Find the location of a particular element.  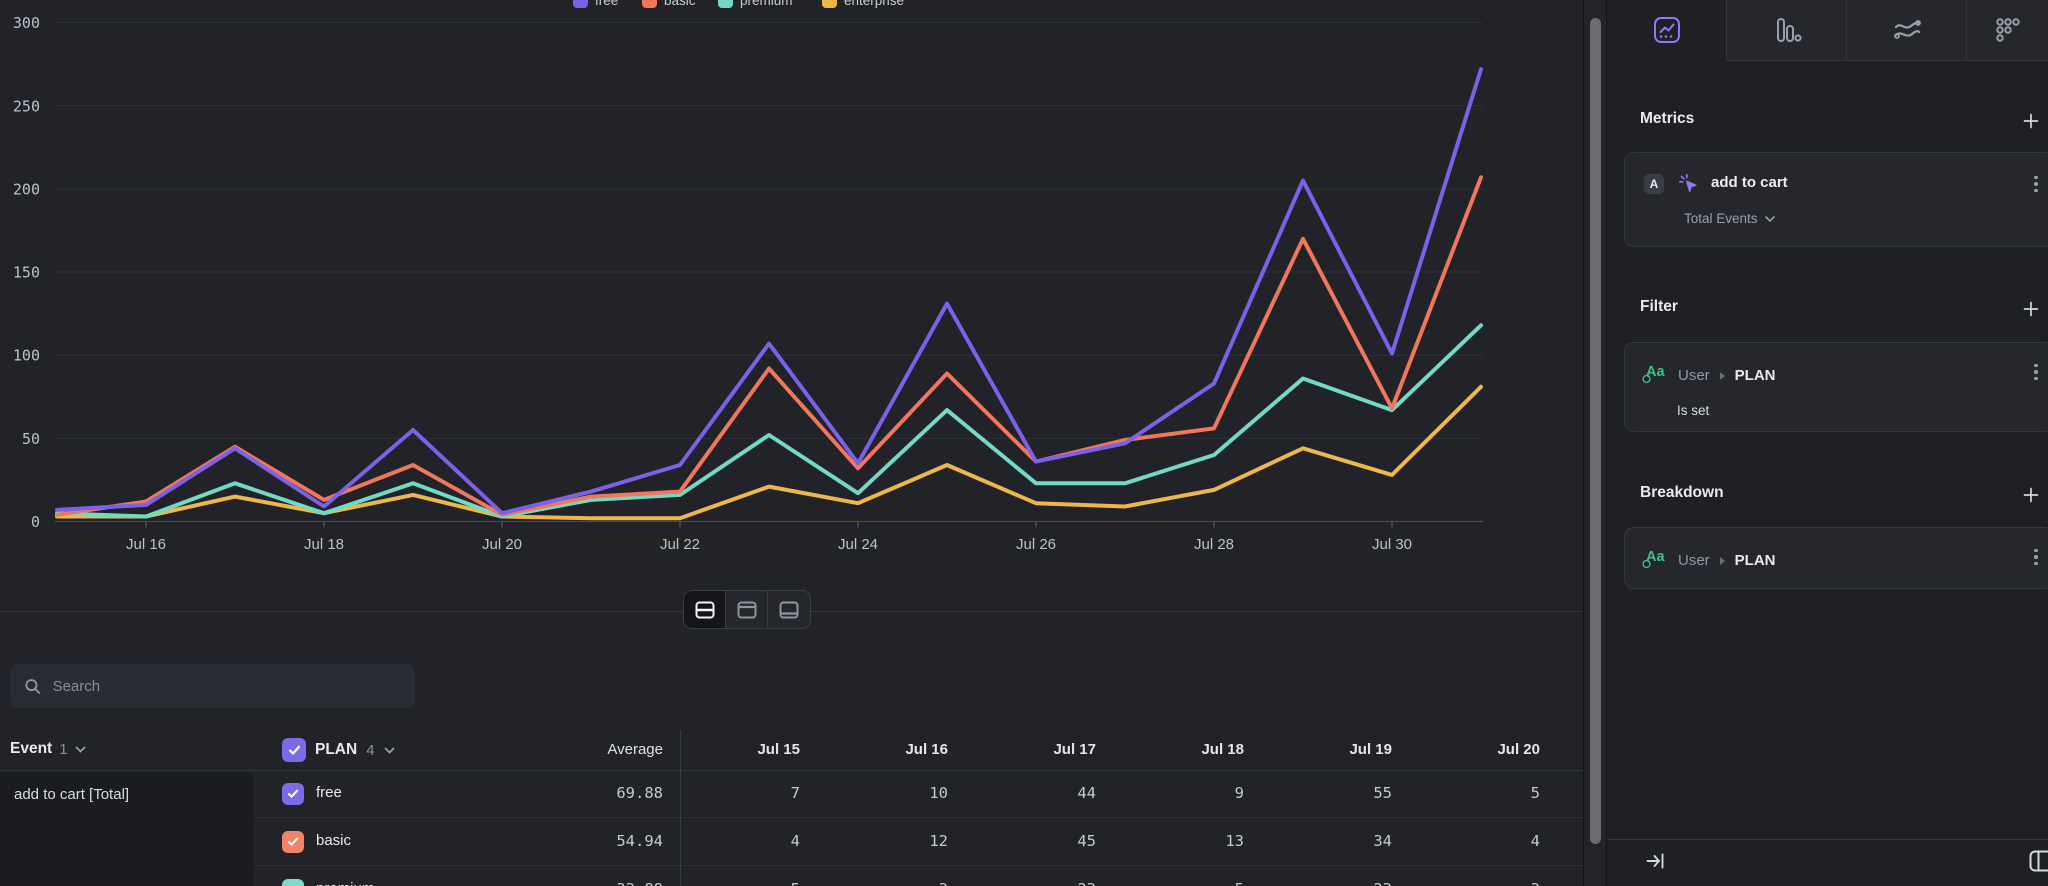

metric-card: A add to cart Total Events is located at coordinates (1836, 199).